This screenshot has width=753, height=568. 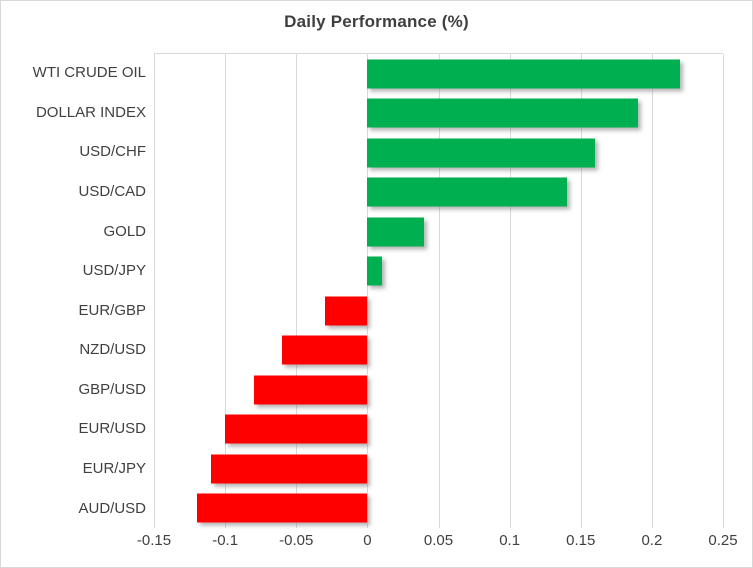 What do you see at coordinates (89, 73) in the screenshot?
I see `category-label: WTI CRUDE OIL` at bounding box center [89, 73].